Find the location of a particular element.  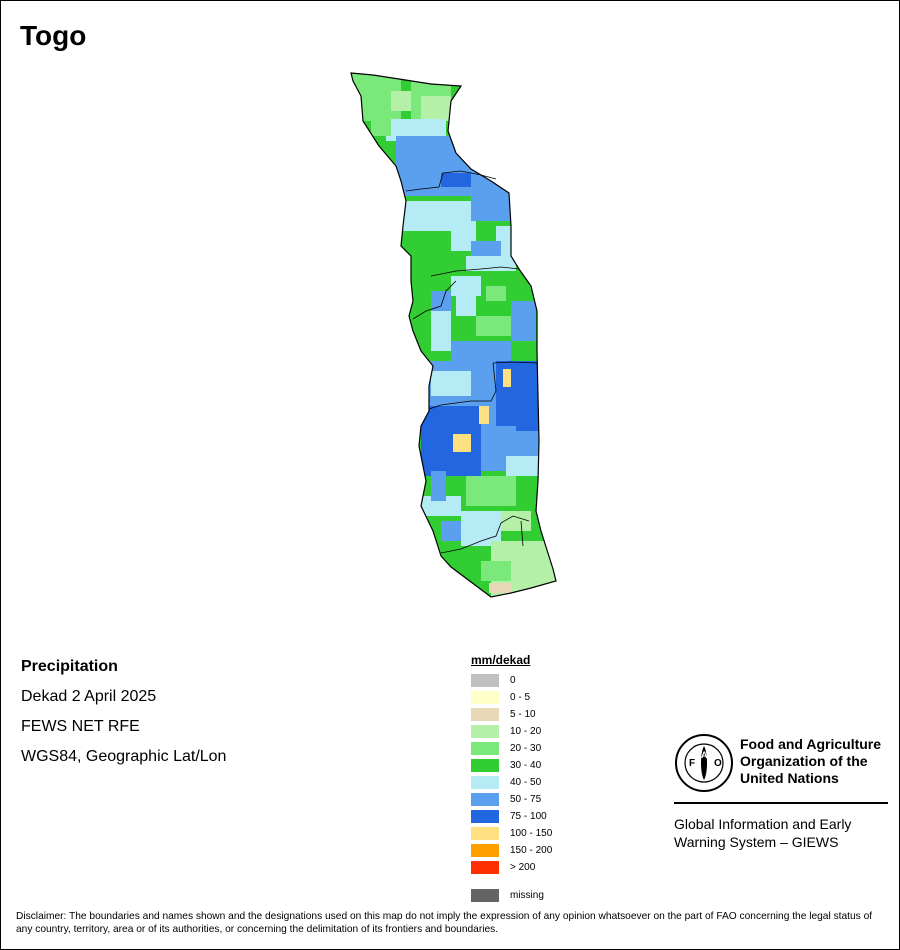

legend-label: 10 - 20 is located at coordinates (526, 731).